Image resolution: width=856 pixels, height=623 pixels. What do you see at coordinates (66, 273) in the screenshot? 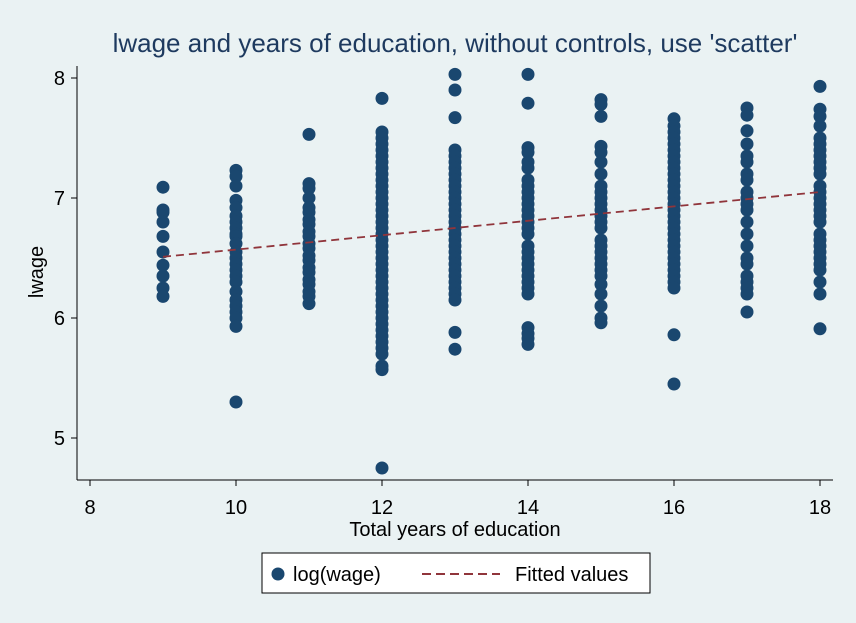
I see `y-axis: 5 6 7 8` at bounding box center [66, 273].